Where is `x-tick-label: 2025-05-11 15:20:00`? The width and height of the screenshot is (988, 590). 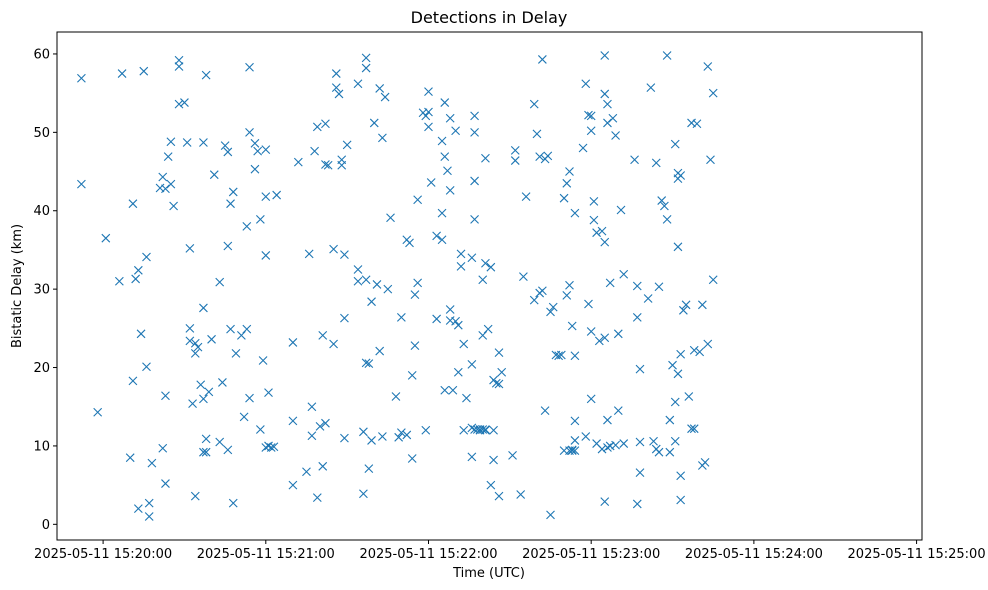
x-tick-label: 2025-05-11 15:20:00 is located at coordinates (103, 554).